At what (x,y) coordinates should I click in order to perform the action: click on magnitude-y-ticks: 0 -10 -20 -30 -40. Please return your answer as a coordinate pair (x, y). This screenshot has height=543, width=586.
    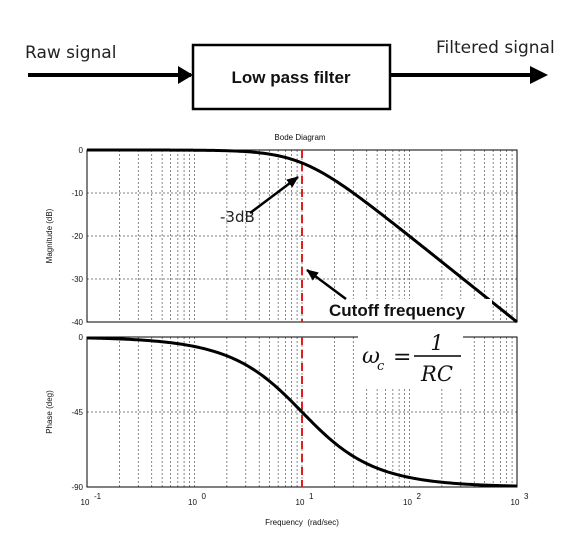
    Looking at the image, I should click on (77, 236).